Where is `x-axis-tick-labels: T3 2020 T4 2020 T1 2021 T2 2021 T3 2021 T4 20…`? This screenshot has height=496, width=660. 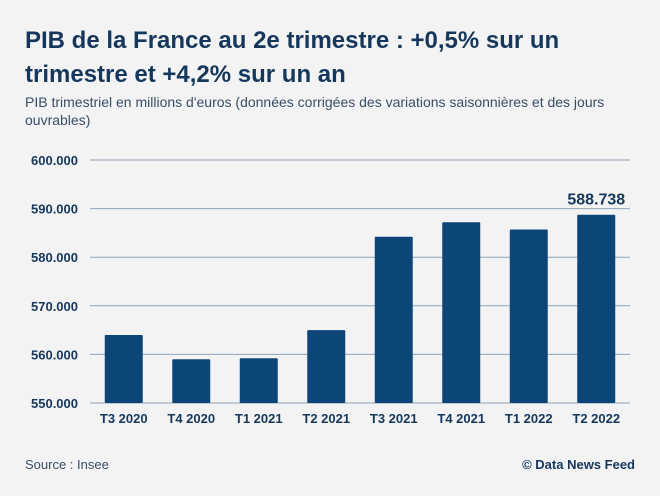 x-axis-tick-labels: T3 2020 T4 2020 T1 2021 T2 2021 T3 2021 T4 20… is located at coordinates (360, 418).